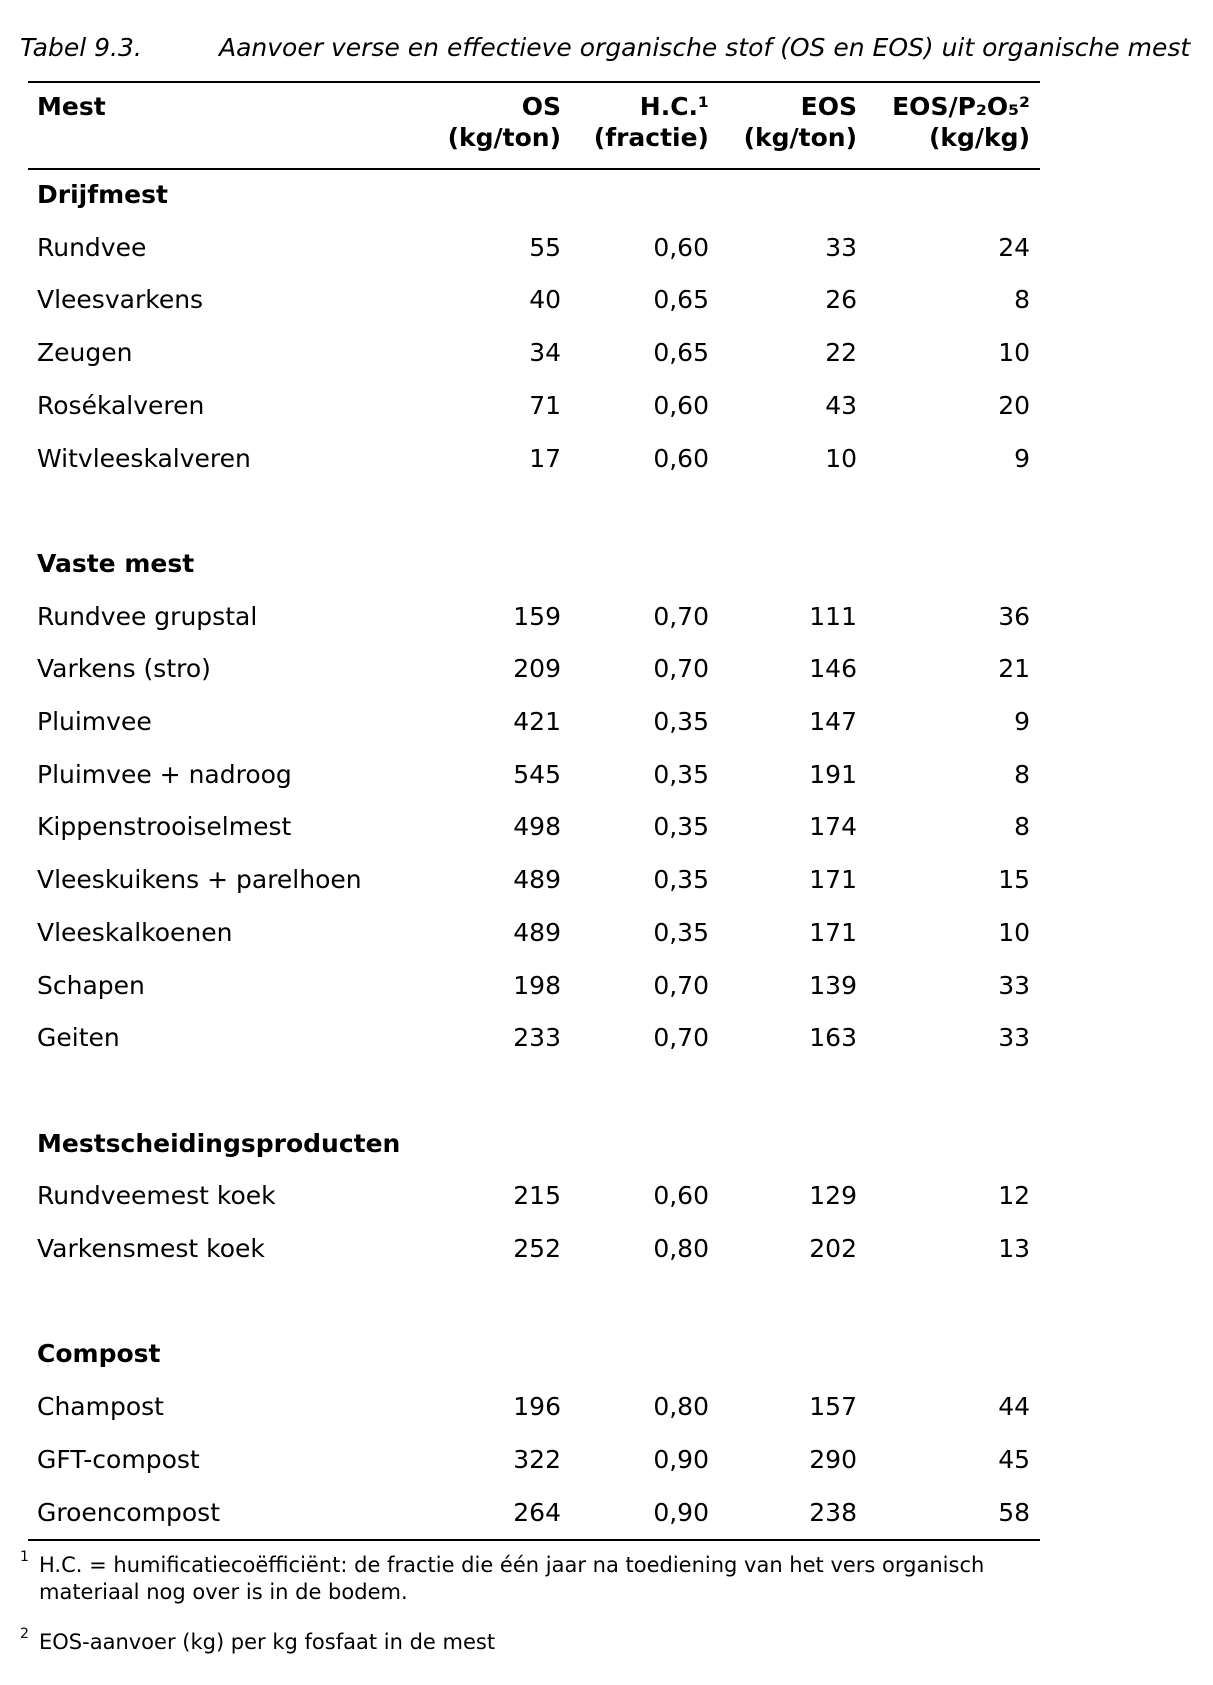  What do you see at coordinates (78, 1038) in the screenshot?
I see `cell: Geiten` at bounding box center [78, 1038].